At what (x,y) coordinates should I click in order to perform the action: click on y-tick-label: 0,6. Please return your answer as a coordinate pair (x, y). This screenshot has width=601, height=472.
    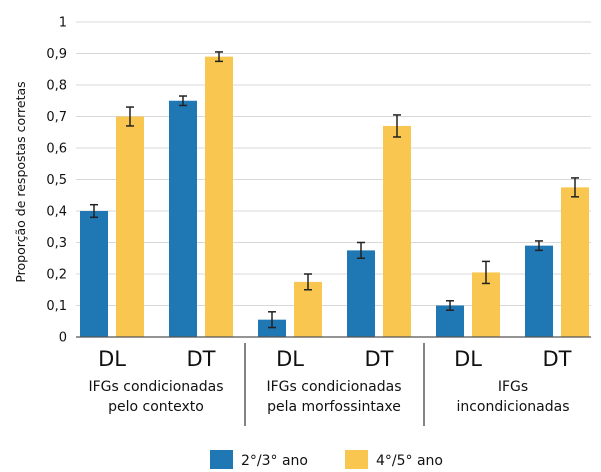
    Looking at the image, I should click on (56, 149).